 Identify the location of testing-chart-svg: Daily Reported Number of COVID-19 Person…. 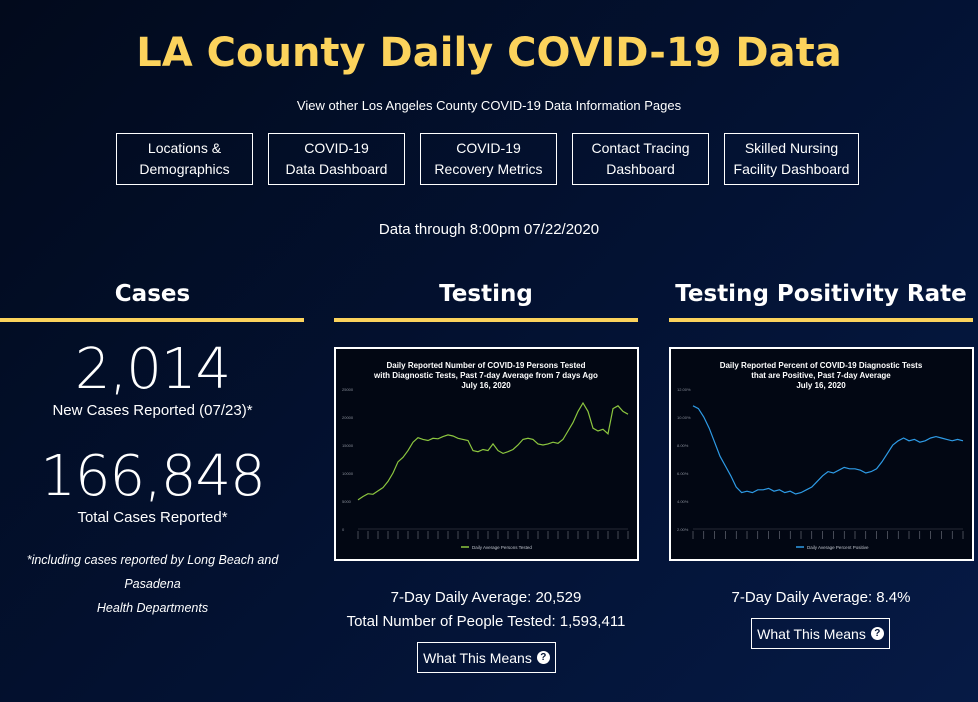
(485, 455).